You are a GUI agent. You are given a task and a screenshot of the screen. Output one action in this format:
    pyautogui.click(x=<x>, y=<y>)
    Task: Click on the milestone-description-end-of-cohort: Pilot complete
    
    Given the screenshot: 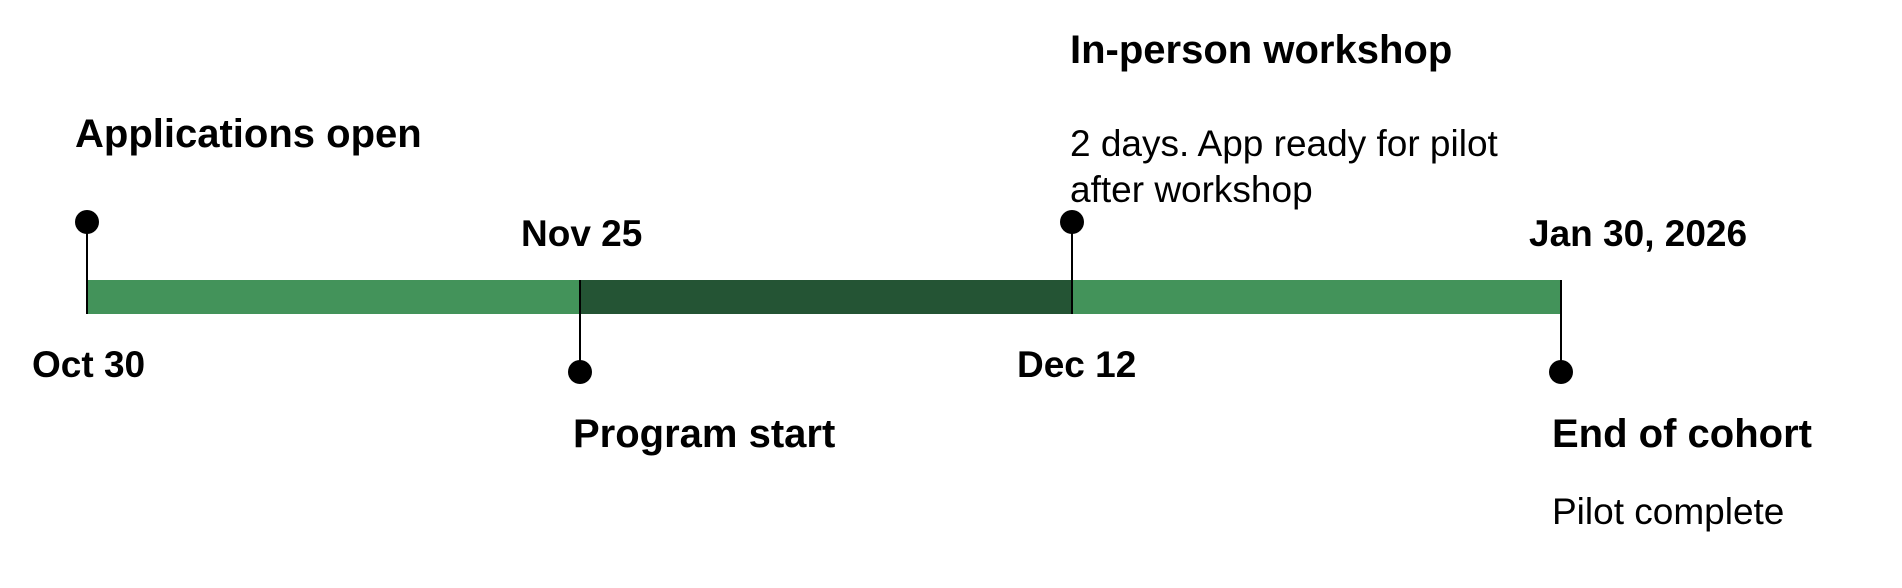 What is the action you would take?
    pyautogui.click(x=1668, y=511)
    